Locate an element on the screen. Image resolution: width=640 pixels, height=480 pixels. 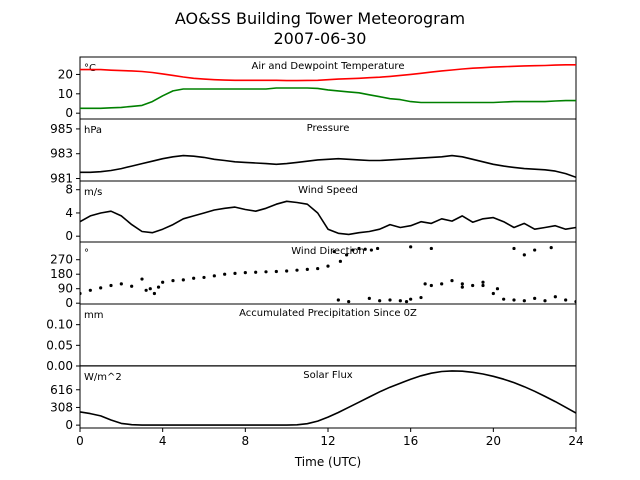
panel-unit-label: °C is located at coordinates (90, 68).